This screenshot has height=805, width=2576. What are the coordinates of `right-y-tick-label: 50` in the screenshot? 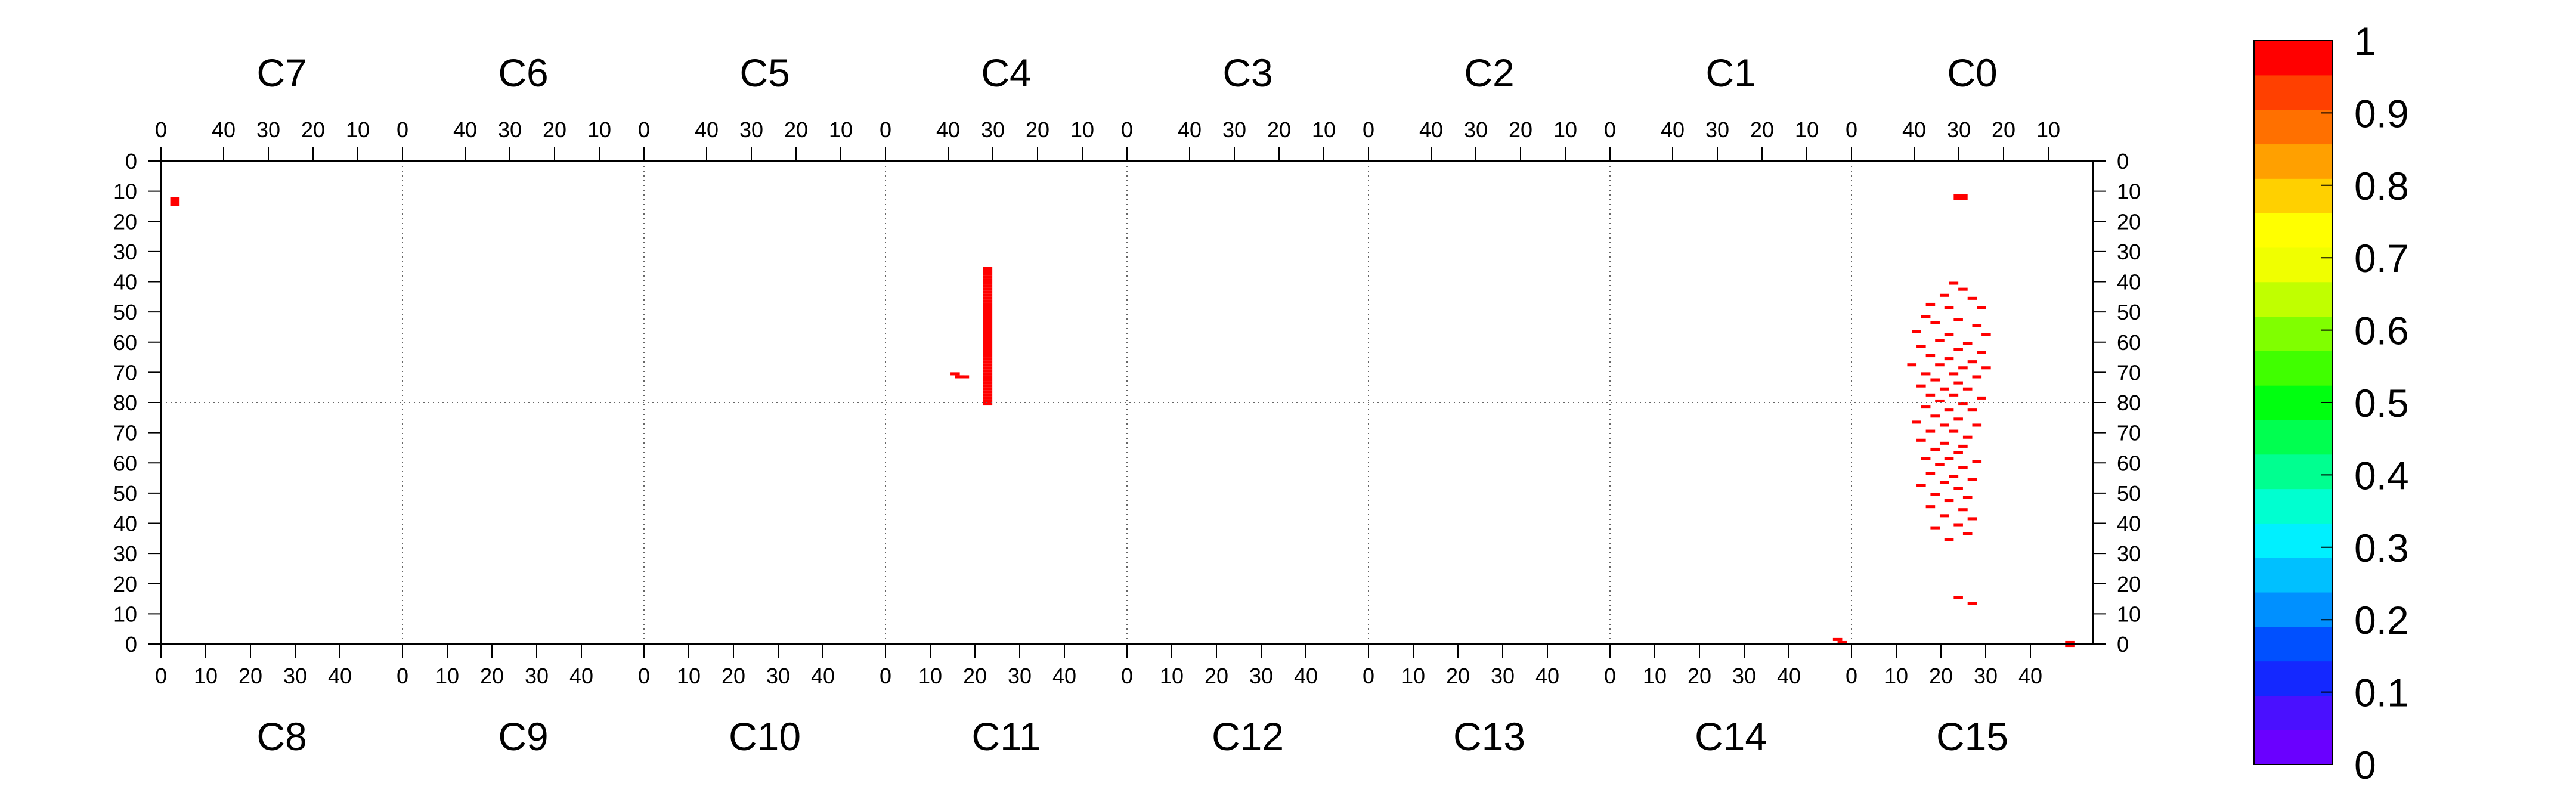 It's located at (2129, 494).